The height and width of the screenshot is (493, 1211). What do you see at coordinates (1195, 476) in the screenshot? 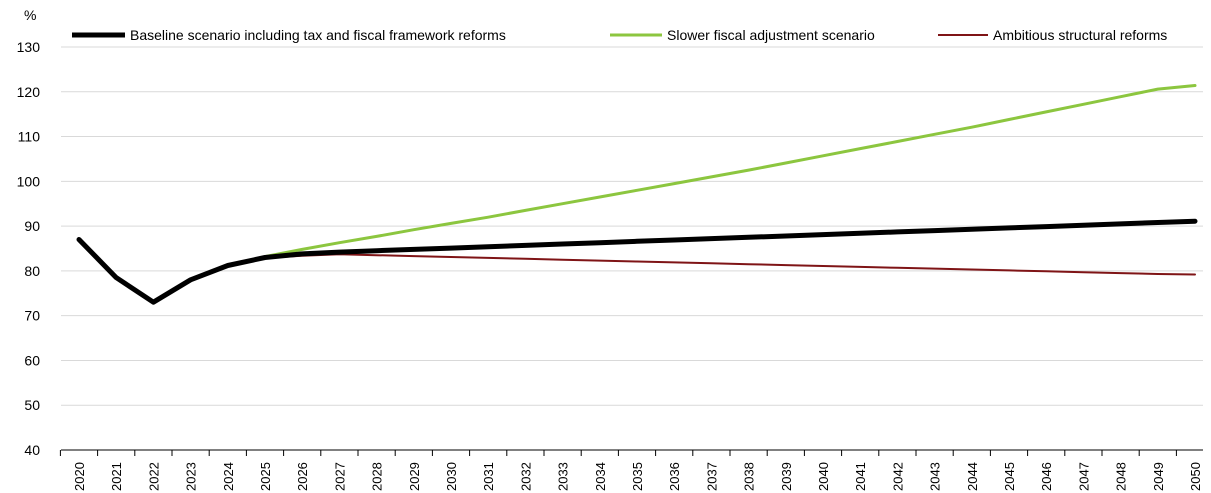
I see `x-tick-label: 2050` at bounding box center [1195, 476].